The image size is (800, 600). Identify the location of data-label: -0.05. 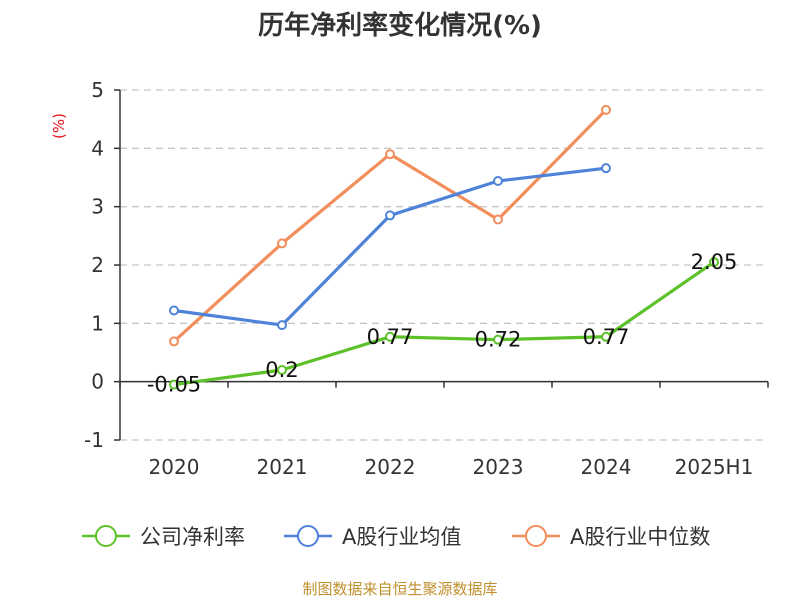
(174, 385).